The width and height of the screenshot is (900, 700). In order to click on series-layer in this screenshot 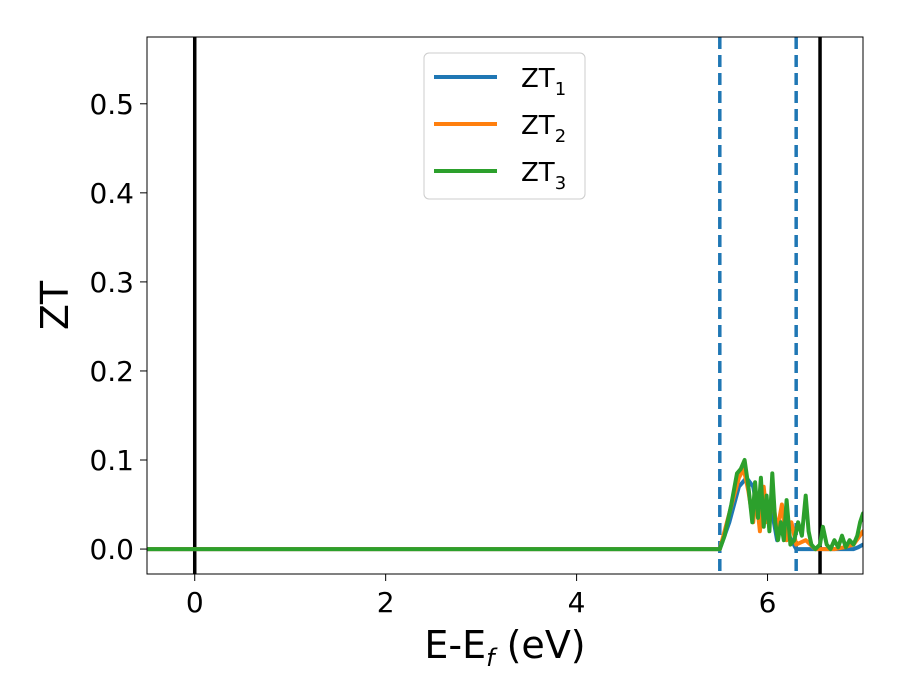, I will do `click(505, 505)`.